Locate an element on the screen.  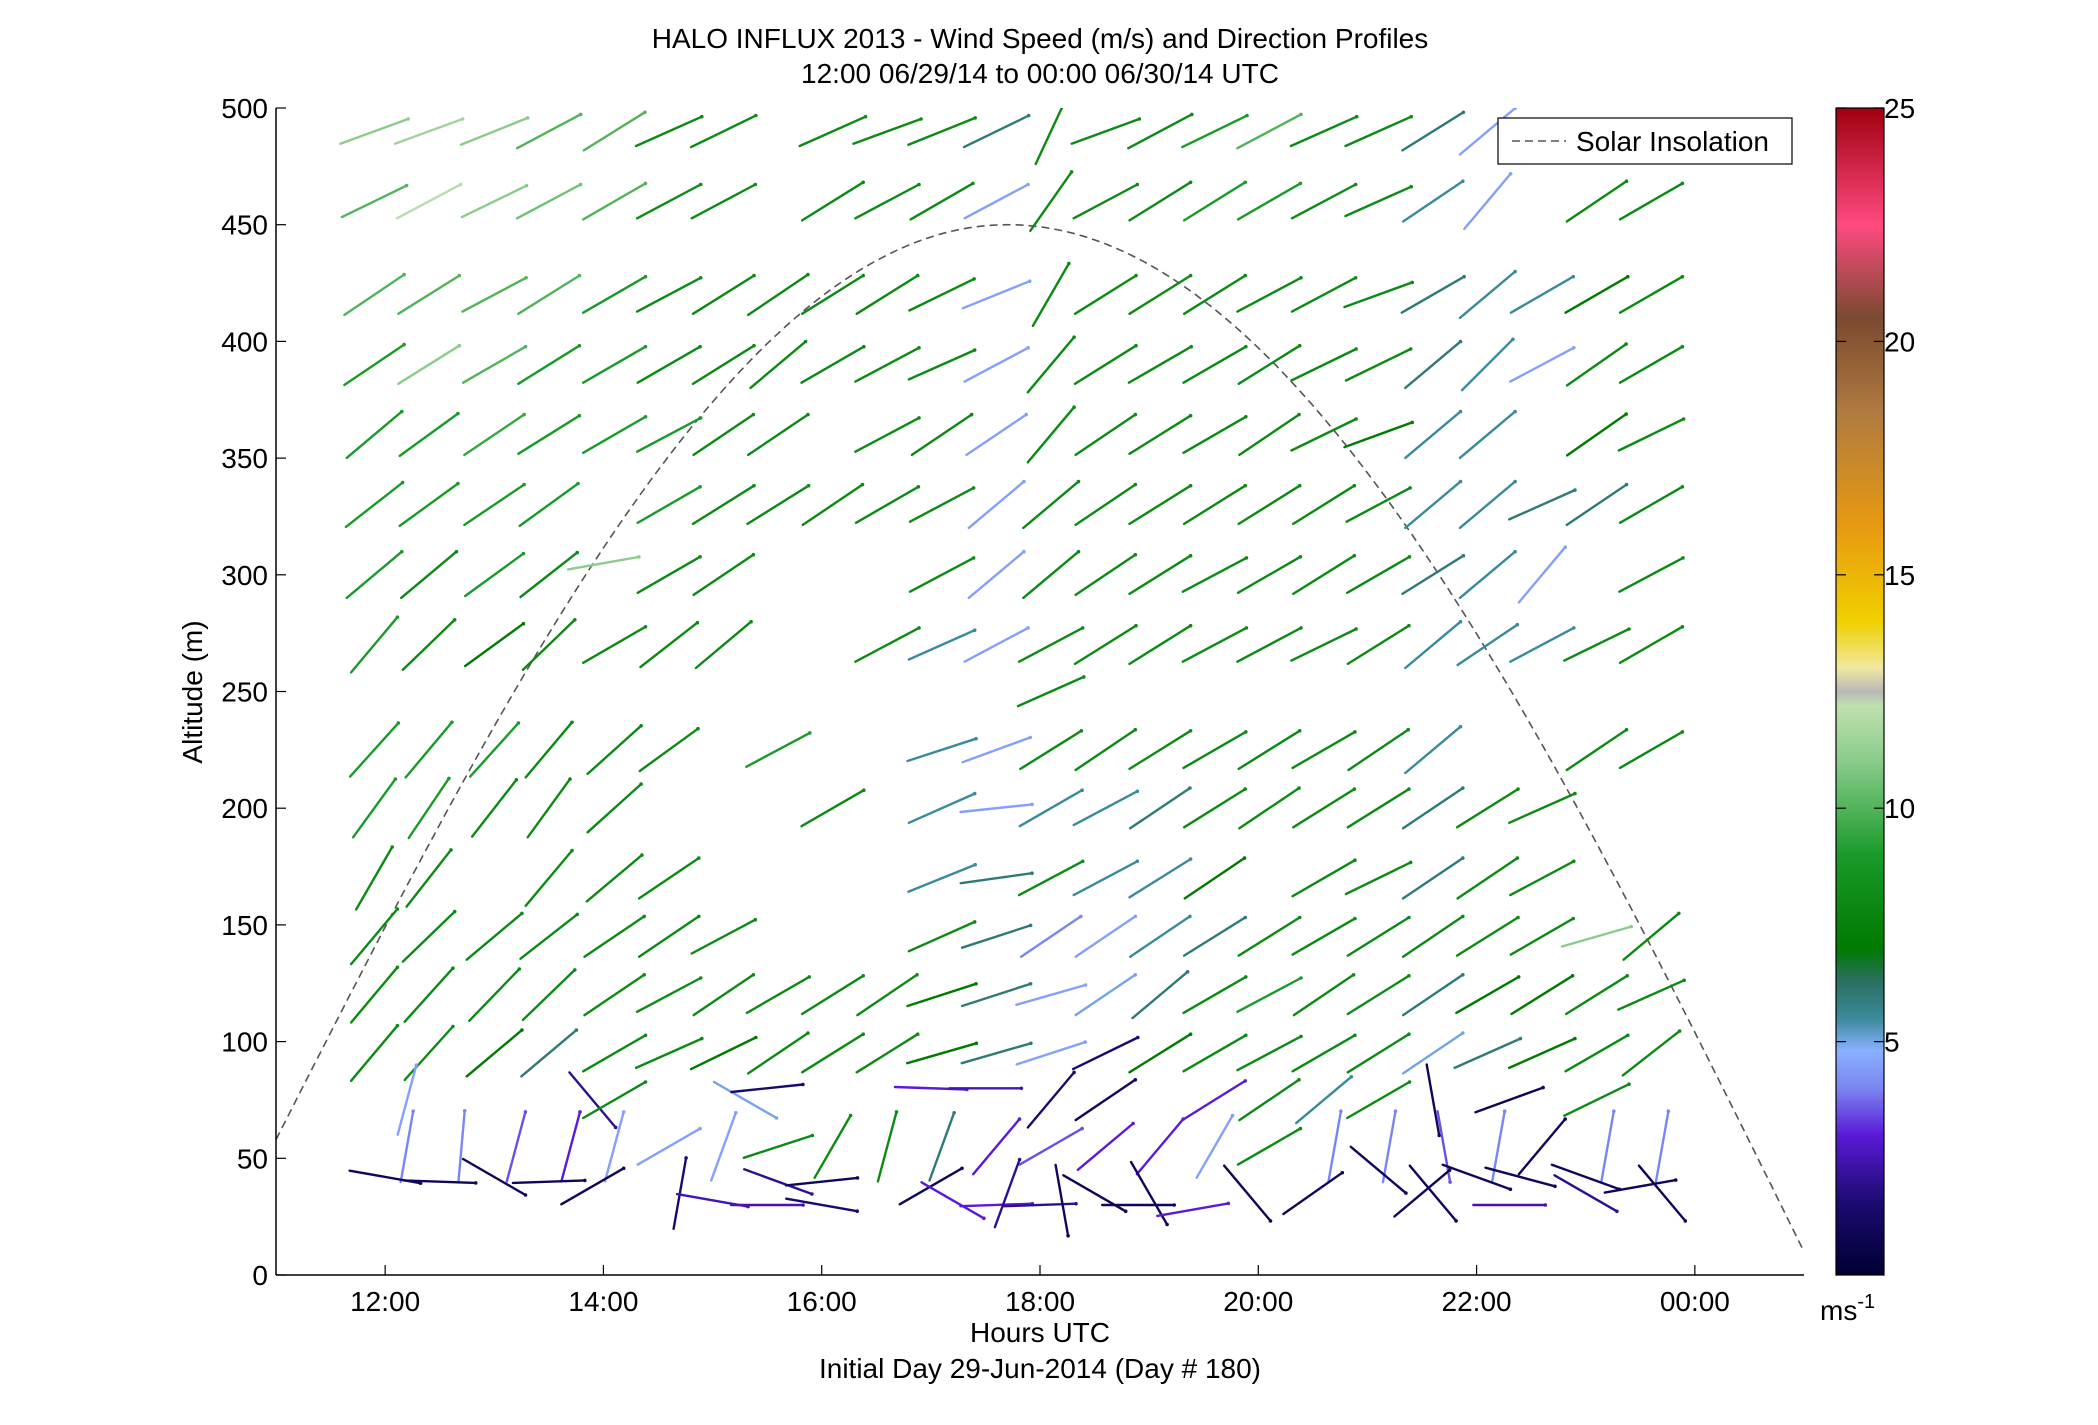
colorbar-tick-label: 20 is located at coordinates (1899, 341).